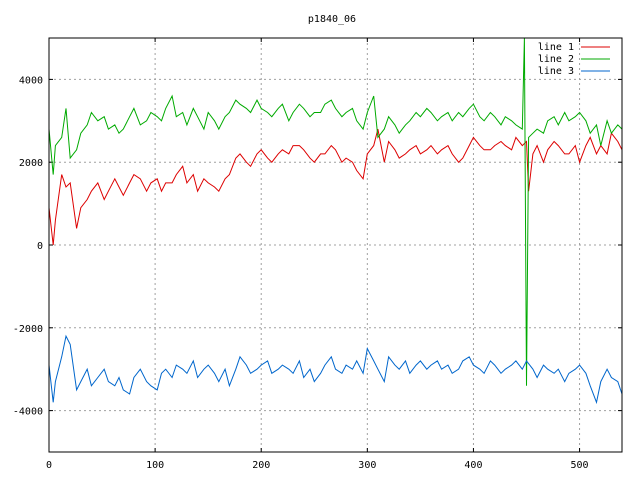 This screenshot has width=640, height=480. What do you see at coordinates (556, 47) in the screenshot?
I see `legend-label-1: line 1` at bounding box center [556, 47].